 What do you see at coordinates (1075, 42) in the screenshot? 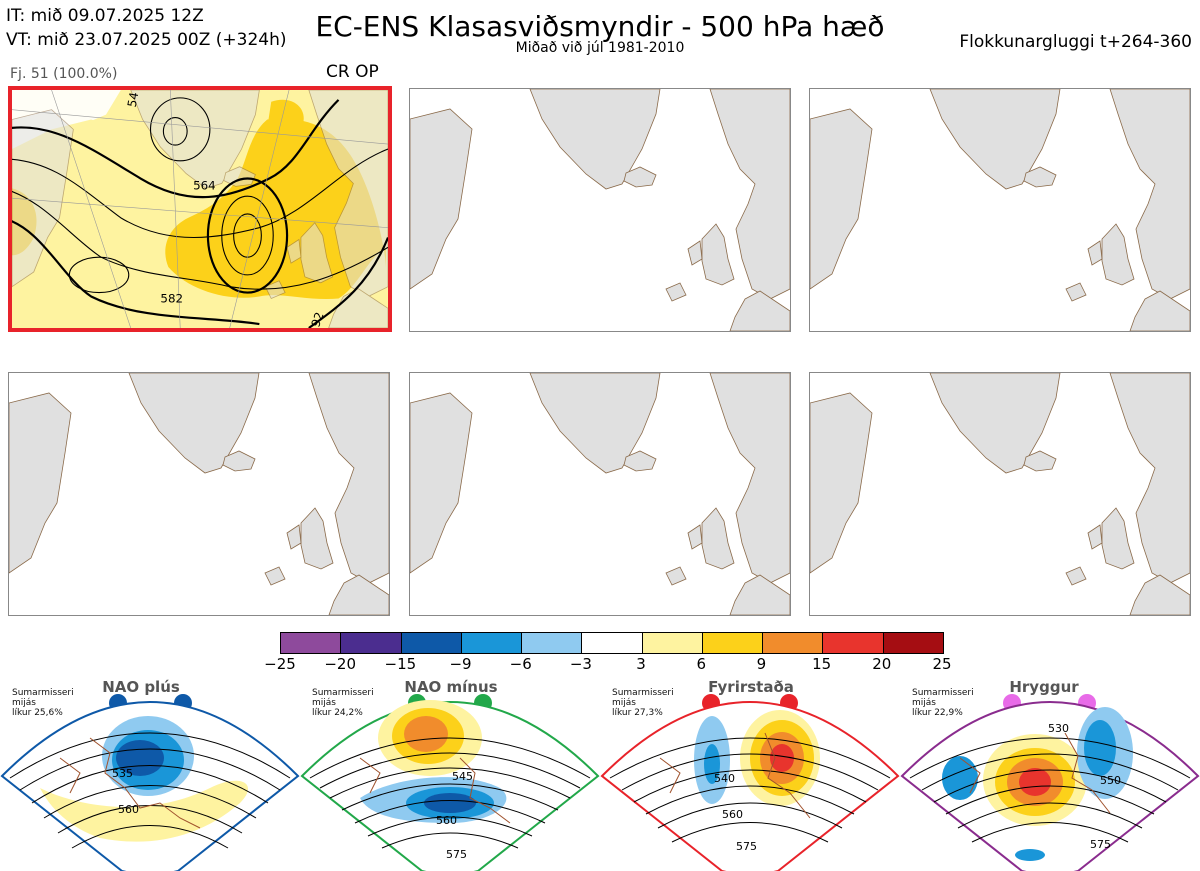
I see `classification-window: Flokkunargluggi t+264-360` at bounding box center [1075, 42].